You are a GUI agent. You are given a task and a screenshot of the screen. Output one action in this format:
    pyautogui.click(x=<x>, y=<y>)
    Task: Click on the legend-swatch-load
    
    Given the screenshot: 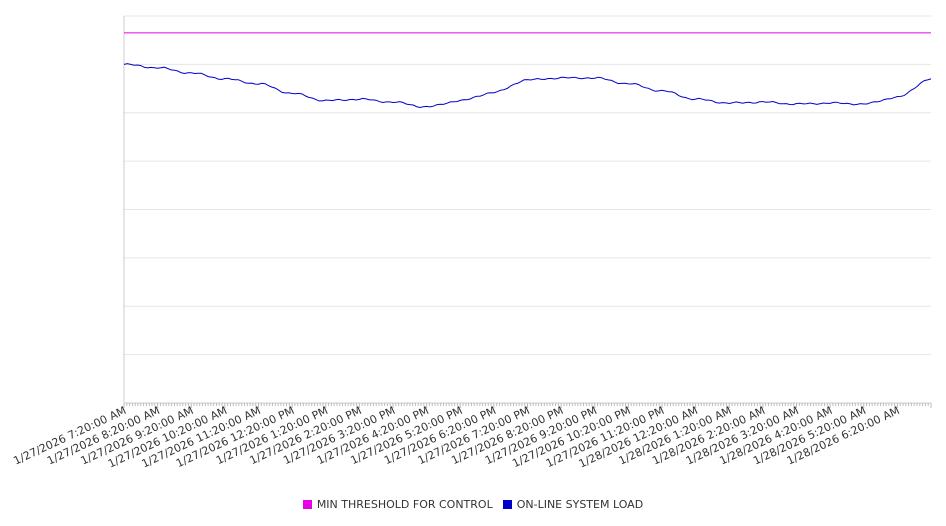 What is the action you would take?
    pyautogui.click(x=507, y=504)
    